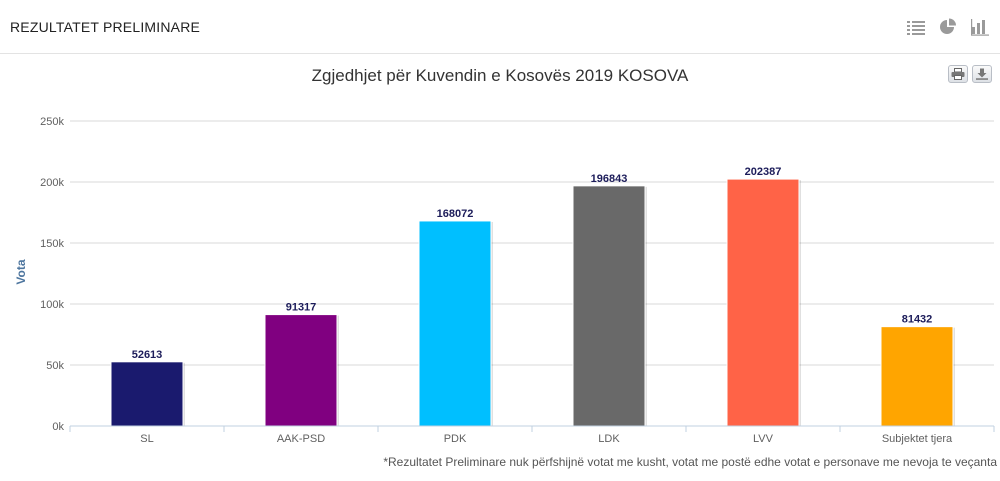 Image resolution: width=1000 pixels, height=481 pixels. Describe the element at coordinates (609, 439) in the screenshot. I see `x-tick-label: LDK` at that location.